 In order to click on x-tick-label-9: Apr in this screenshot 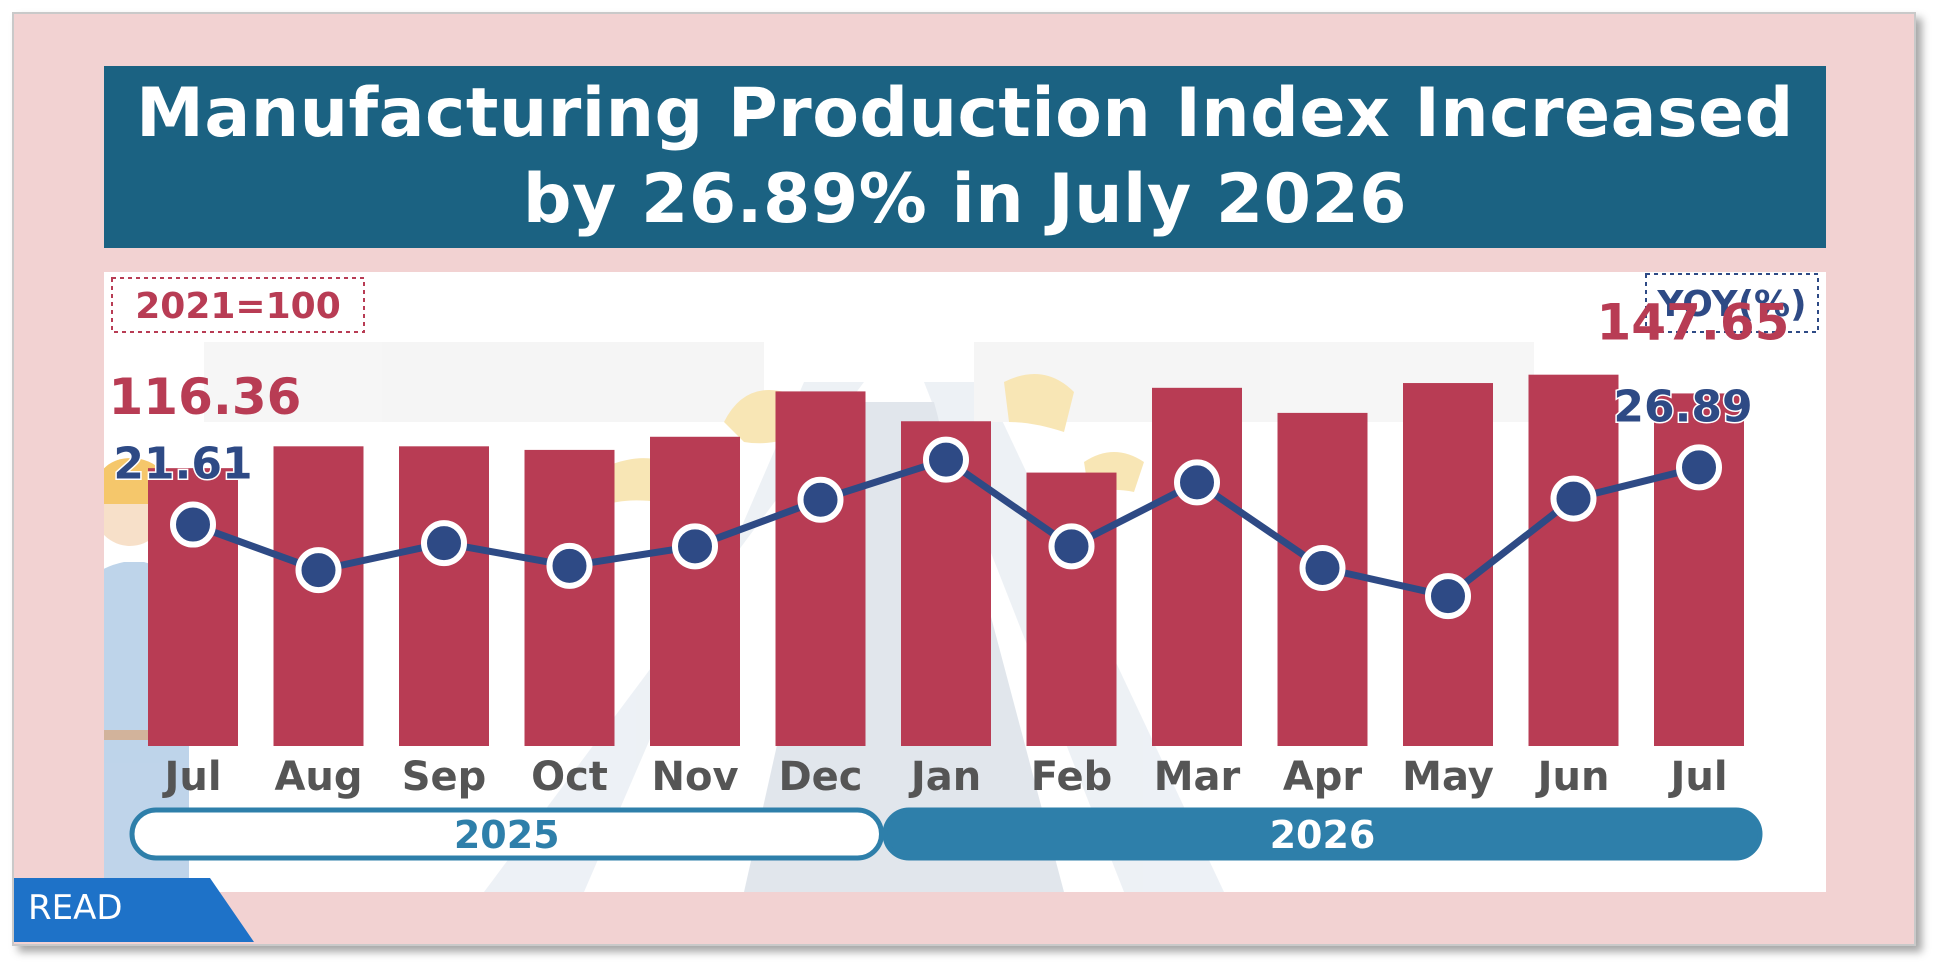, I will do `click(1323, 777)`.